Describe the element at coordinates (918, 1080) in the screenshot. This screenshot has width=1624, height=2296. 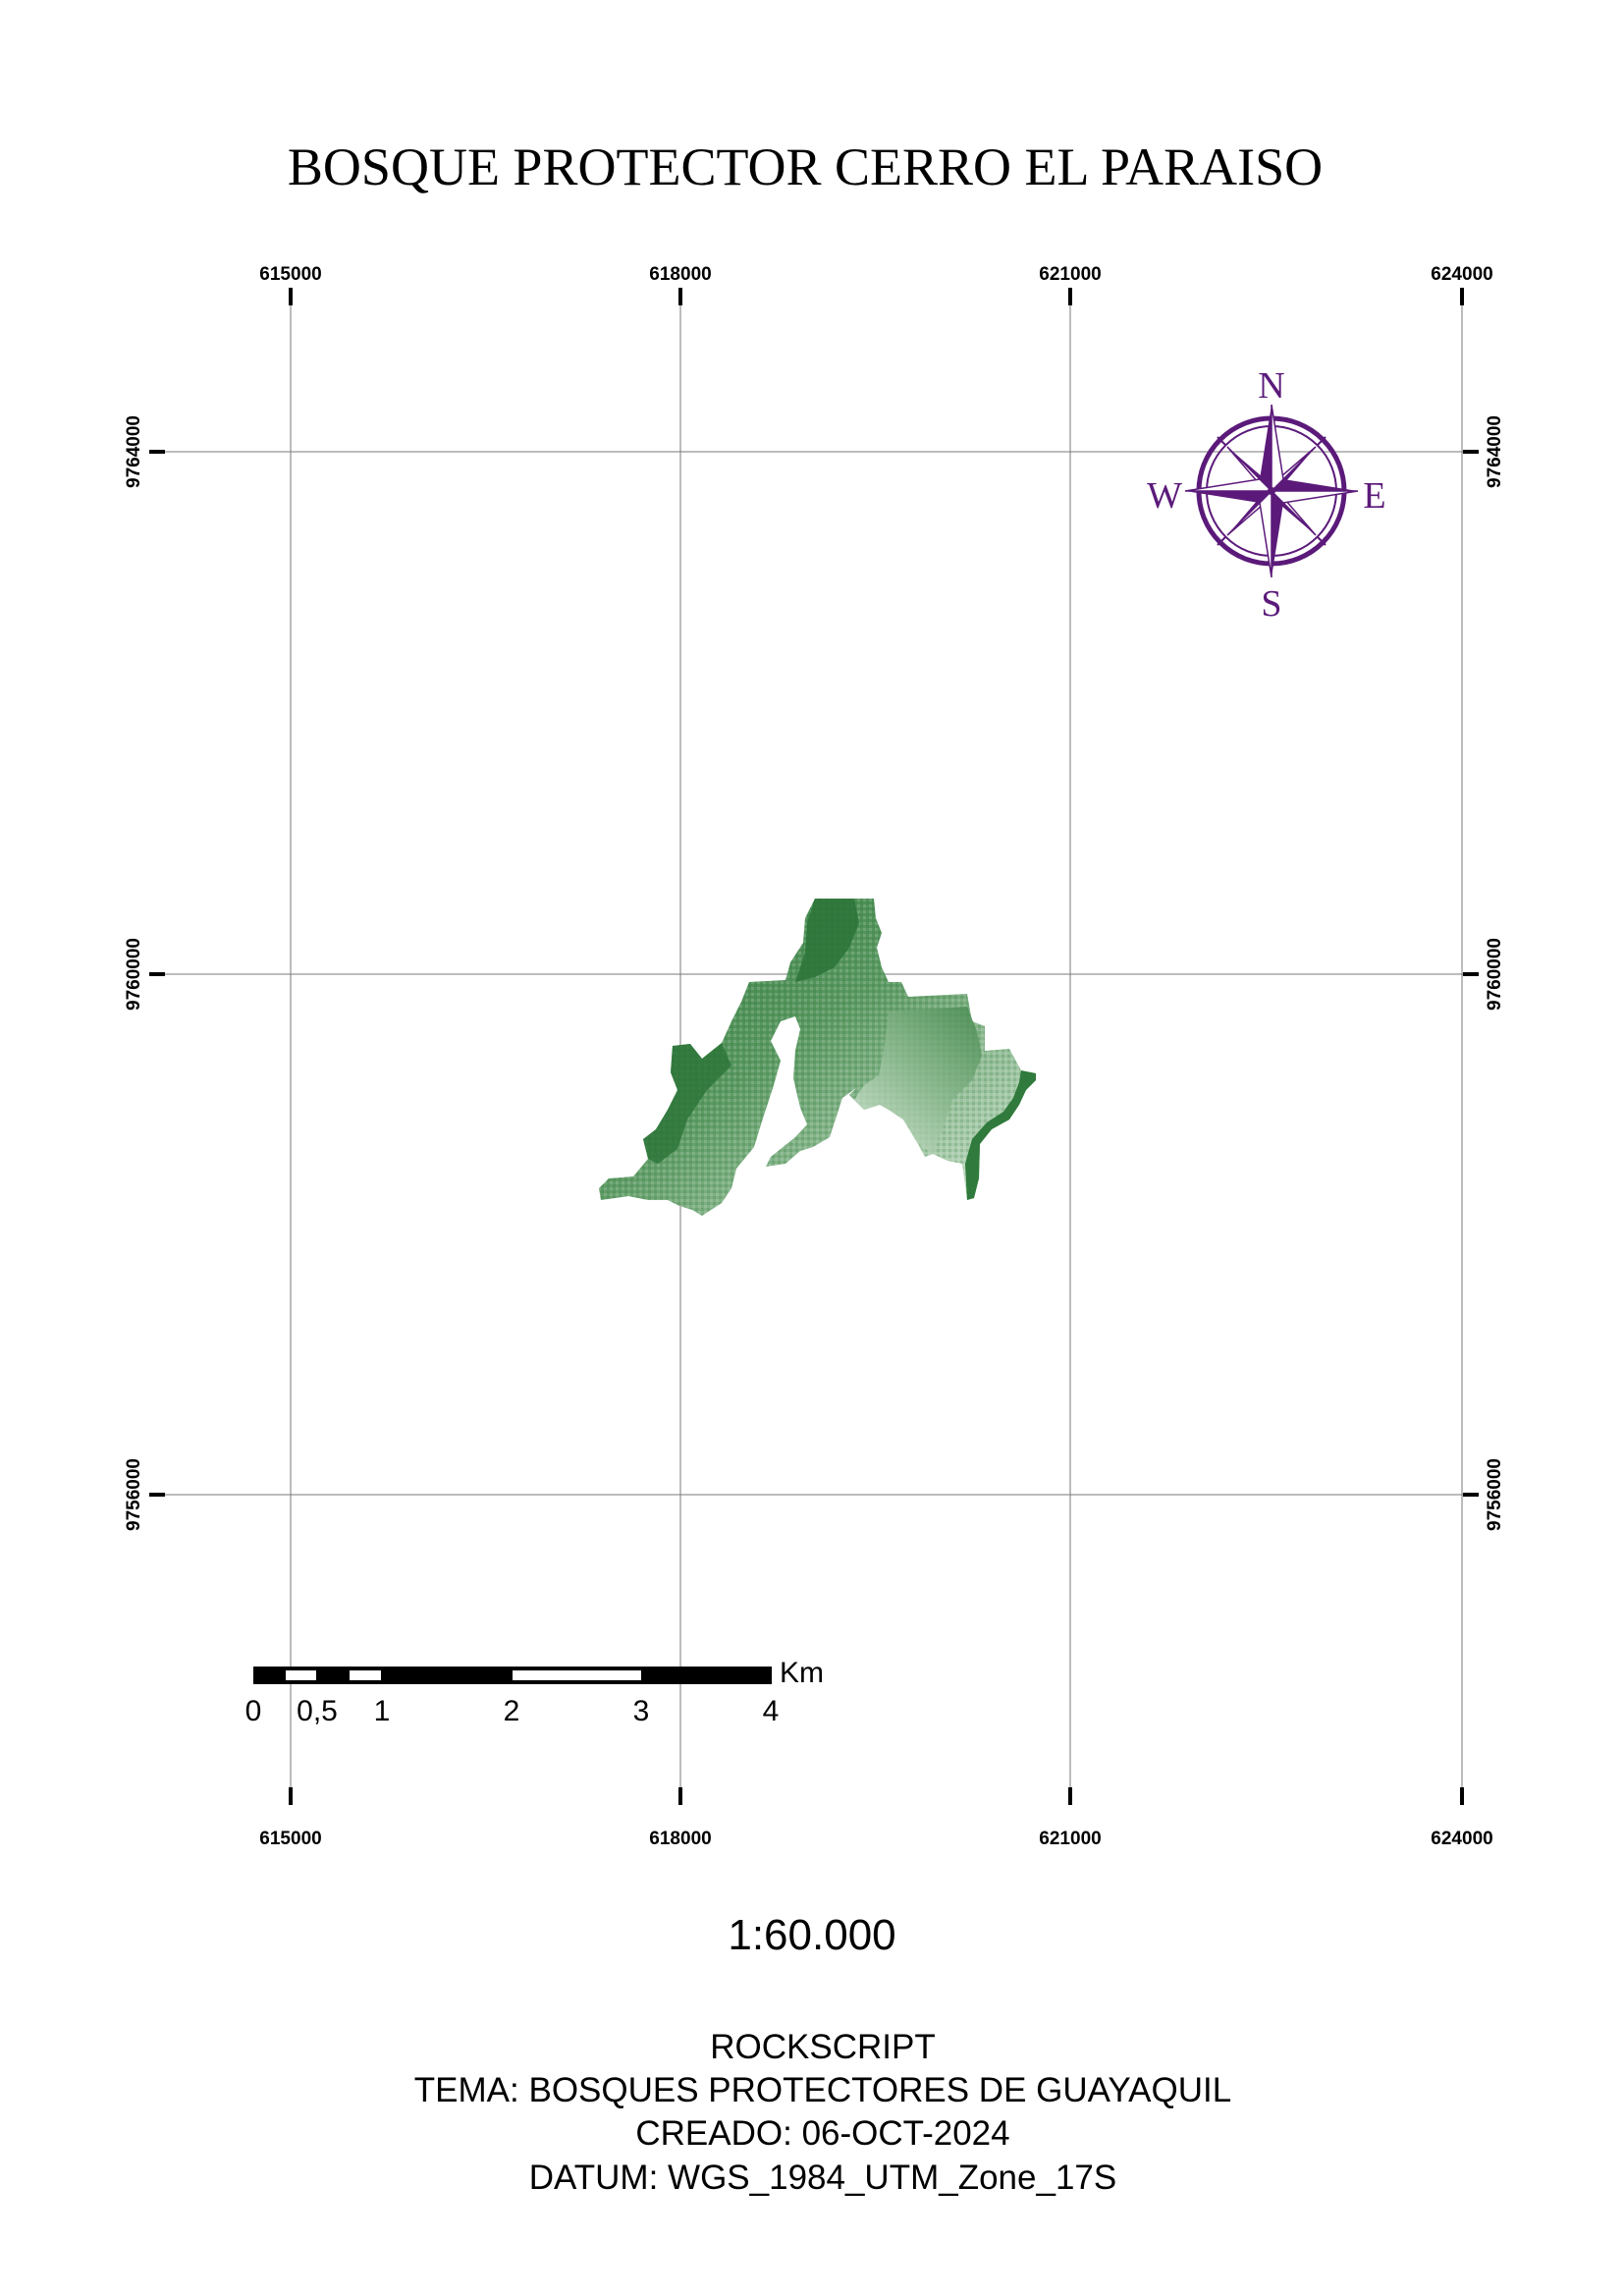
I see `forest-polygon-east-lobe` at that location.